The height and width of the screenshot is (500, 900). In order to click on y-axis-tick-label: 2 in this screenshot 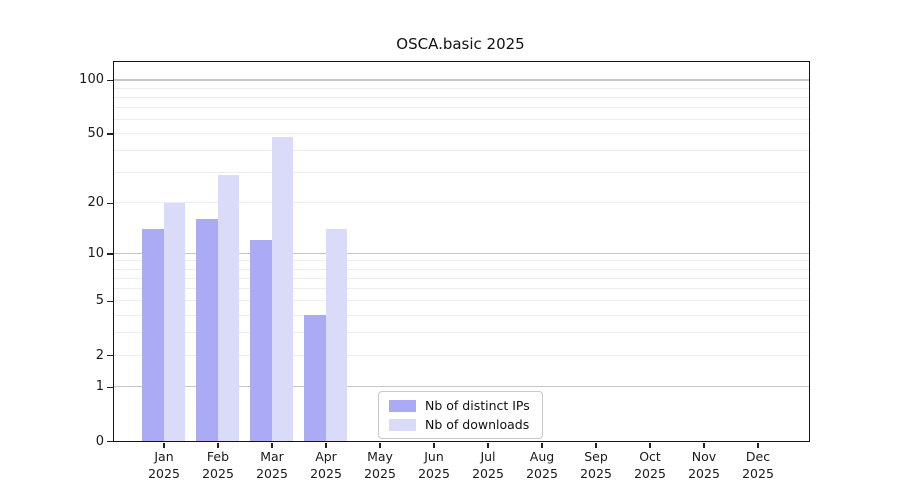, I will do `click(99, 355)`.